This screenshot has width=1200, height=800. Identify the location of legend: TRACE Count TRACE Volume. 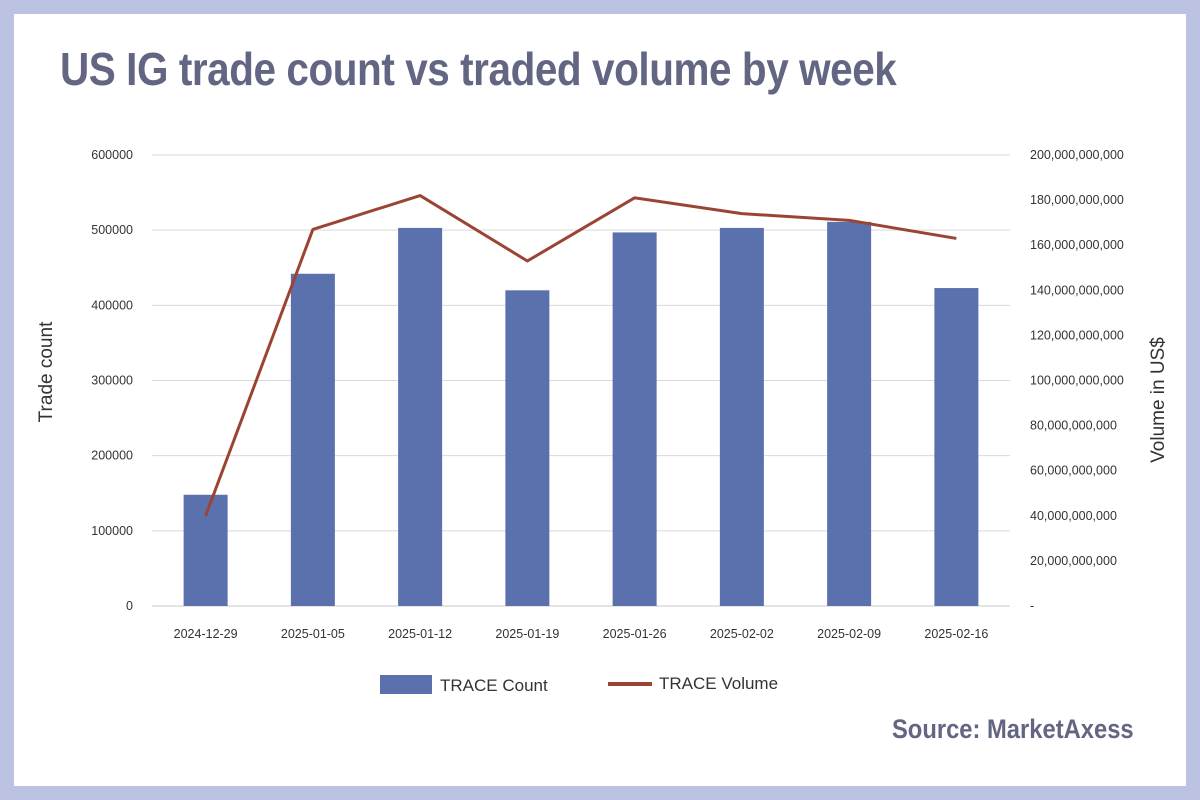
(579, 684).